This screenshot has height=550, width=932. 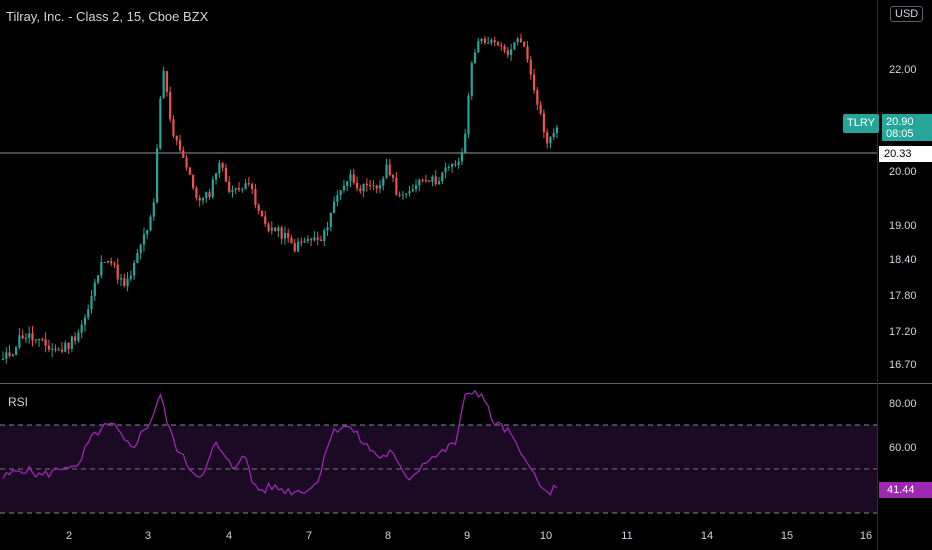 What do you see at coordinates (907, 14) in the screenshot?
I see `currency-button: USD` at bounding box center [907, 14].